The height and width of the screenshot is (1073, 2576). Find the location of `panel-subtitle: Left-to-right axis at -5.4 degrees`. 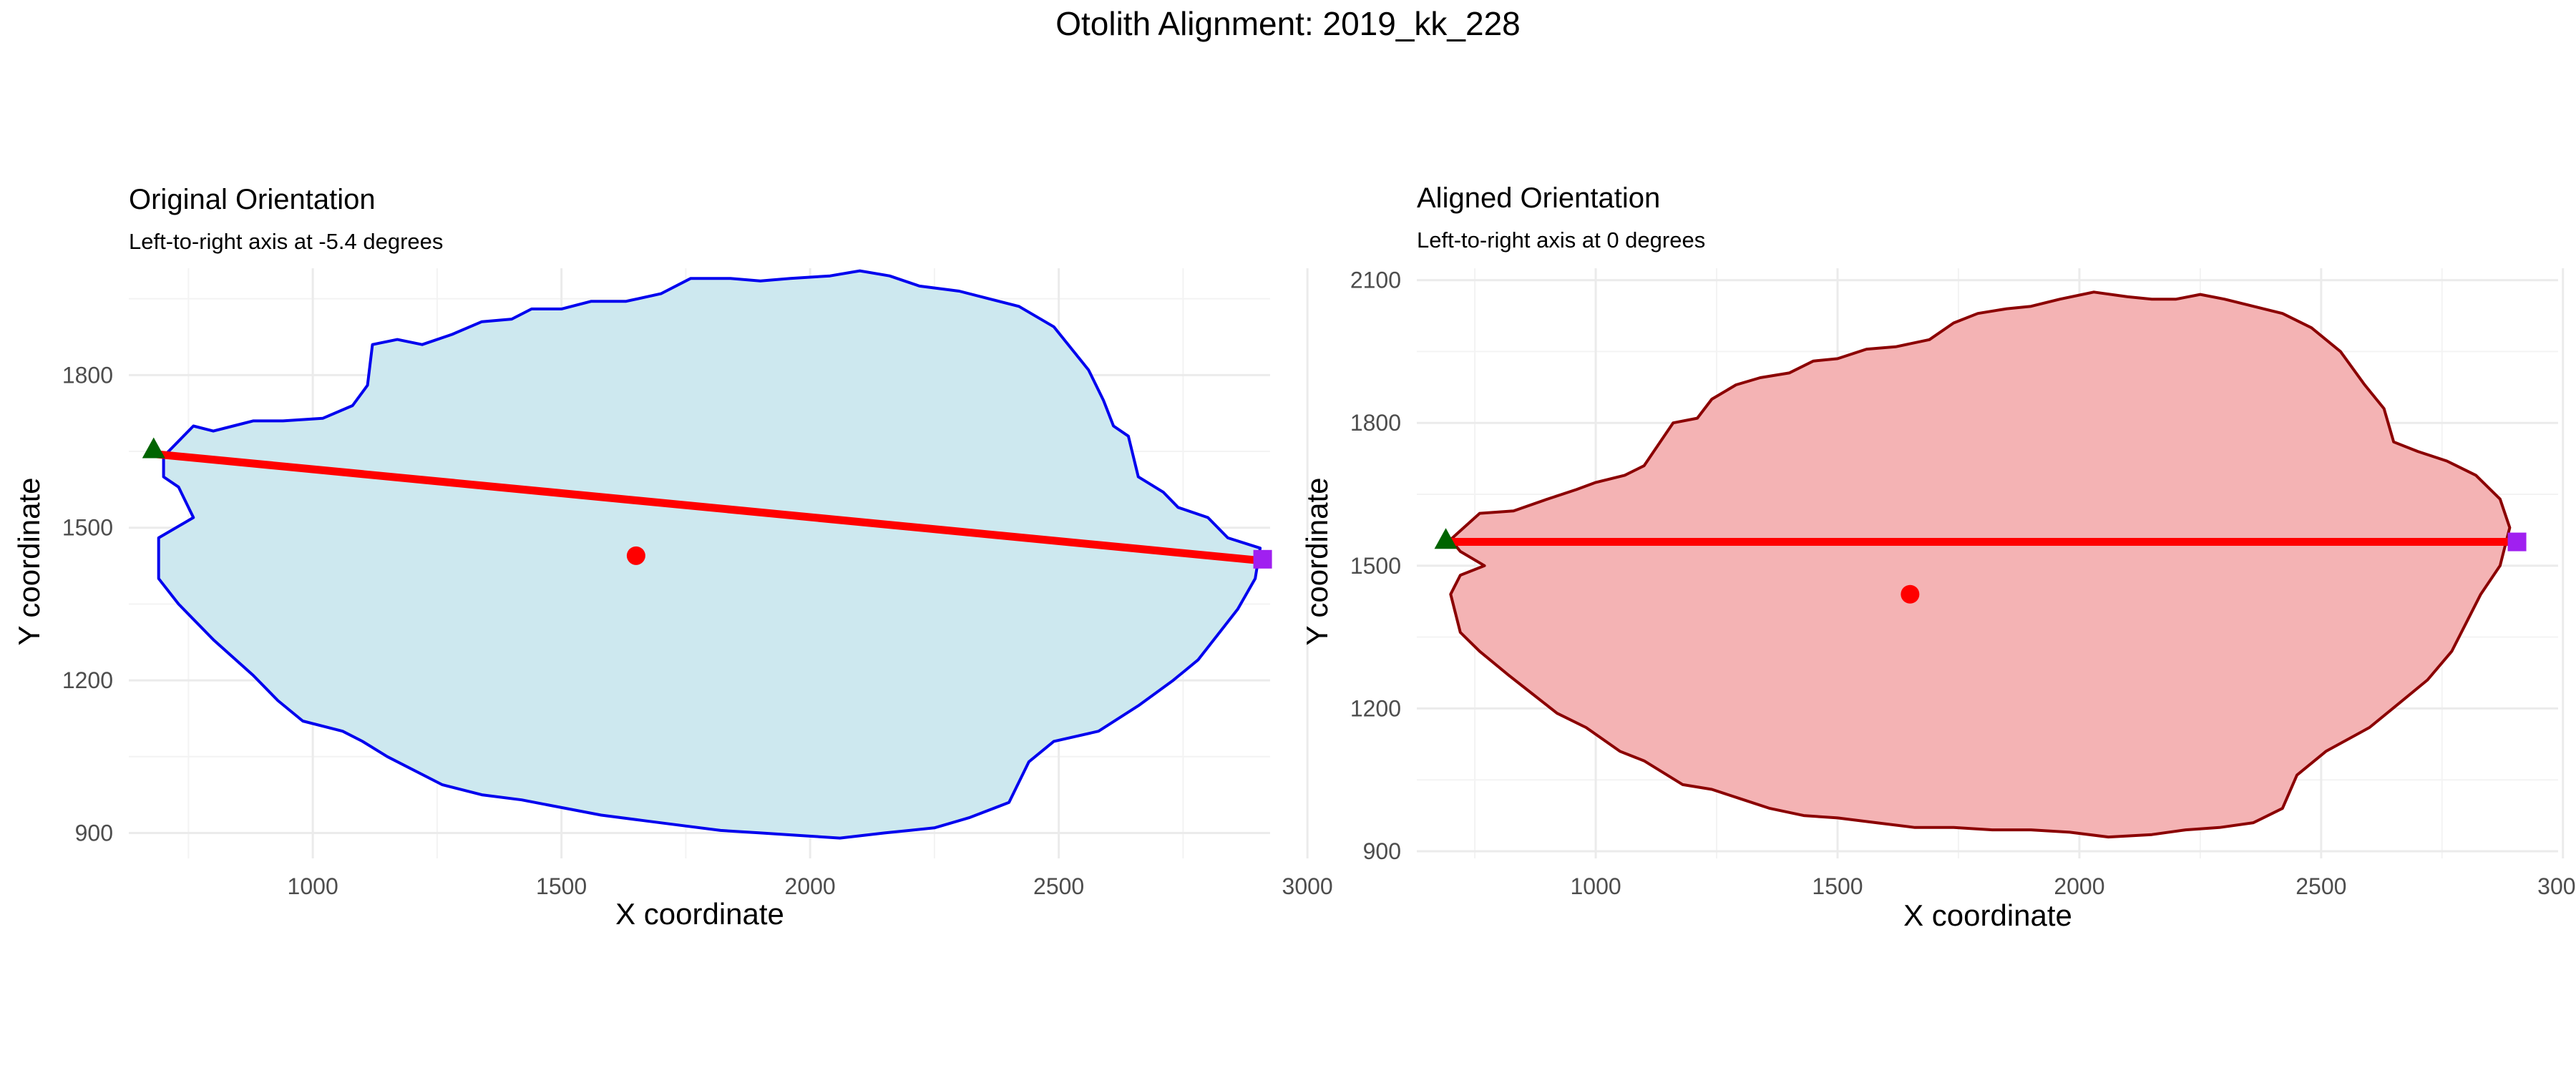

panel-subtitle: Left-to-right axis at -5.4 degrees is located at coordinates (286, 241).